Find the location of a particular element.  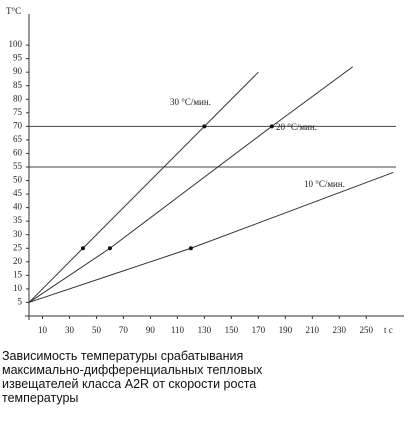

y-tick-label: 55 is located at coordinates (18, 166).